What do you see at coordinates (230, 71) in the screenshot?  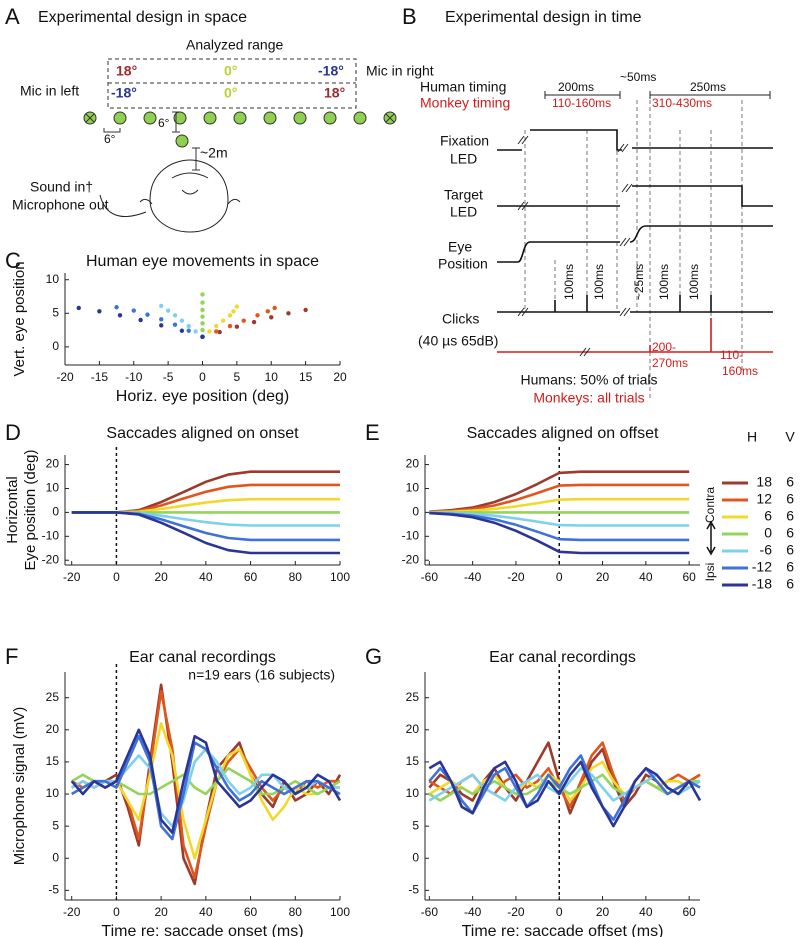 I see `angle-label: 0°` at bounding box center [230, 71].